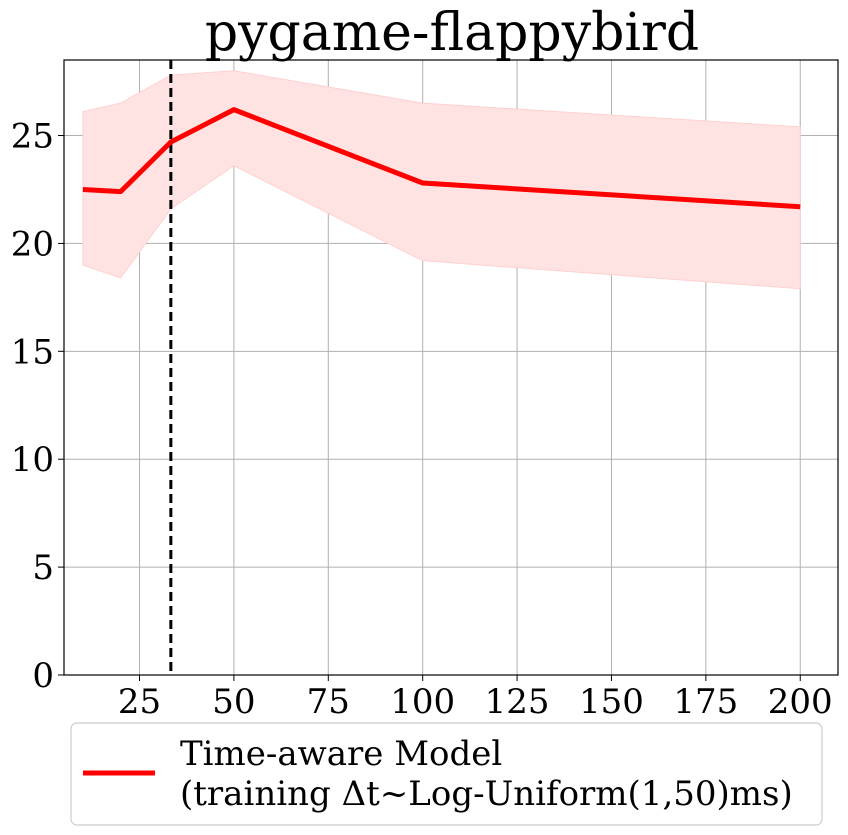 Image resolution: width=848 pixels, height=835 pixels. I want to click on x-tick-label: 25, so click(139, 702).